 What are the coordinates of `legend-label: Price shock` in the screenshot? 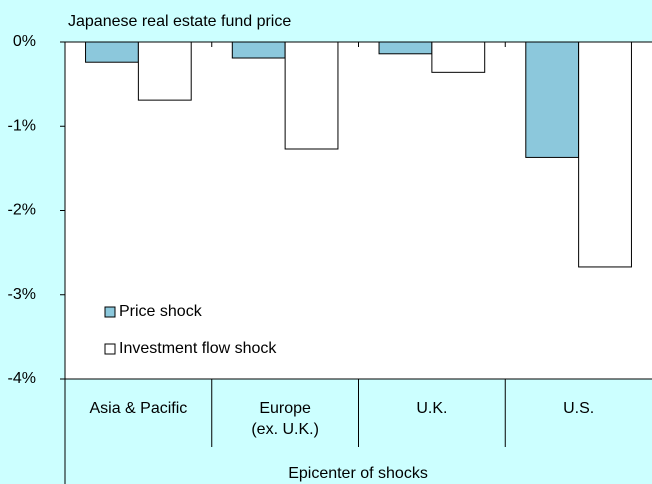 It's located at (161, 311).